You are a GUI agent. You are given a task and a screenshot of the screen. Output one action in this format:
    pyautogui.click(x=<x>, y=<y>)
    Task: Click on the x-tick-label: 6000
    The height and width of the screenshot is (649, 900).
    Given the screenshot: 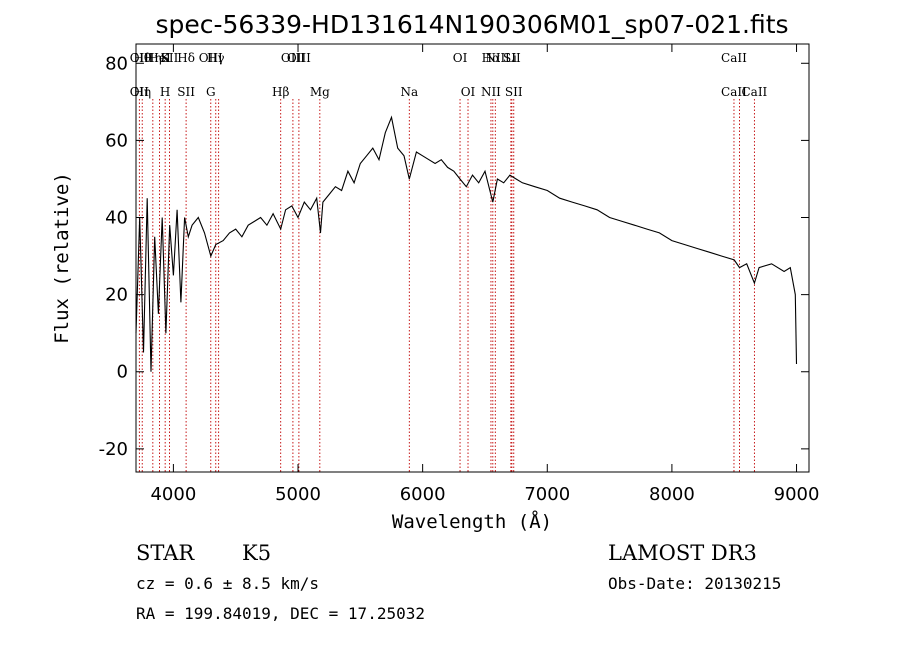 What is the action you would take?
    pyautogui.click(x=423, y=494)
    